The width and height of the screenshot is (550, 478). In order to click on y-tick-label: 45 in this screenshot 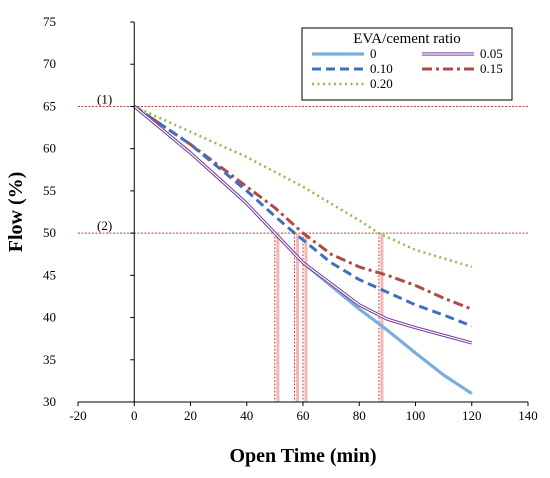, I will do `click(49, 274)`.